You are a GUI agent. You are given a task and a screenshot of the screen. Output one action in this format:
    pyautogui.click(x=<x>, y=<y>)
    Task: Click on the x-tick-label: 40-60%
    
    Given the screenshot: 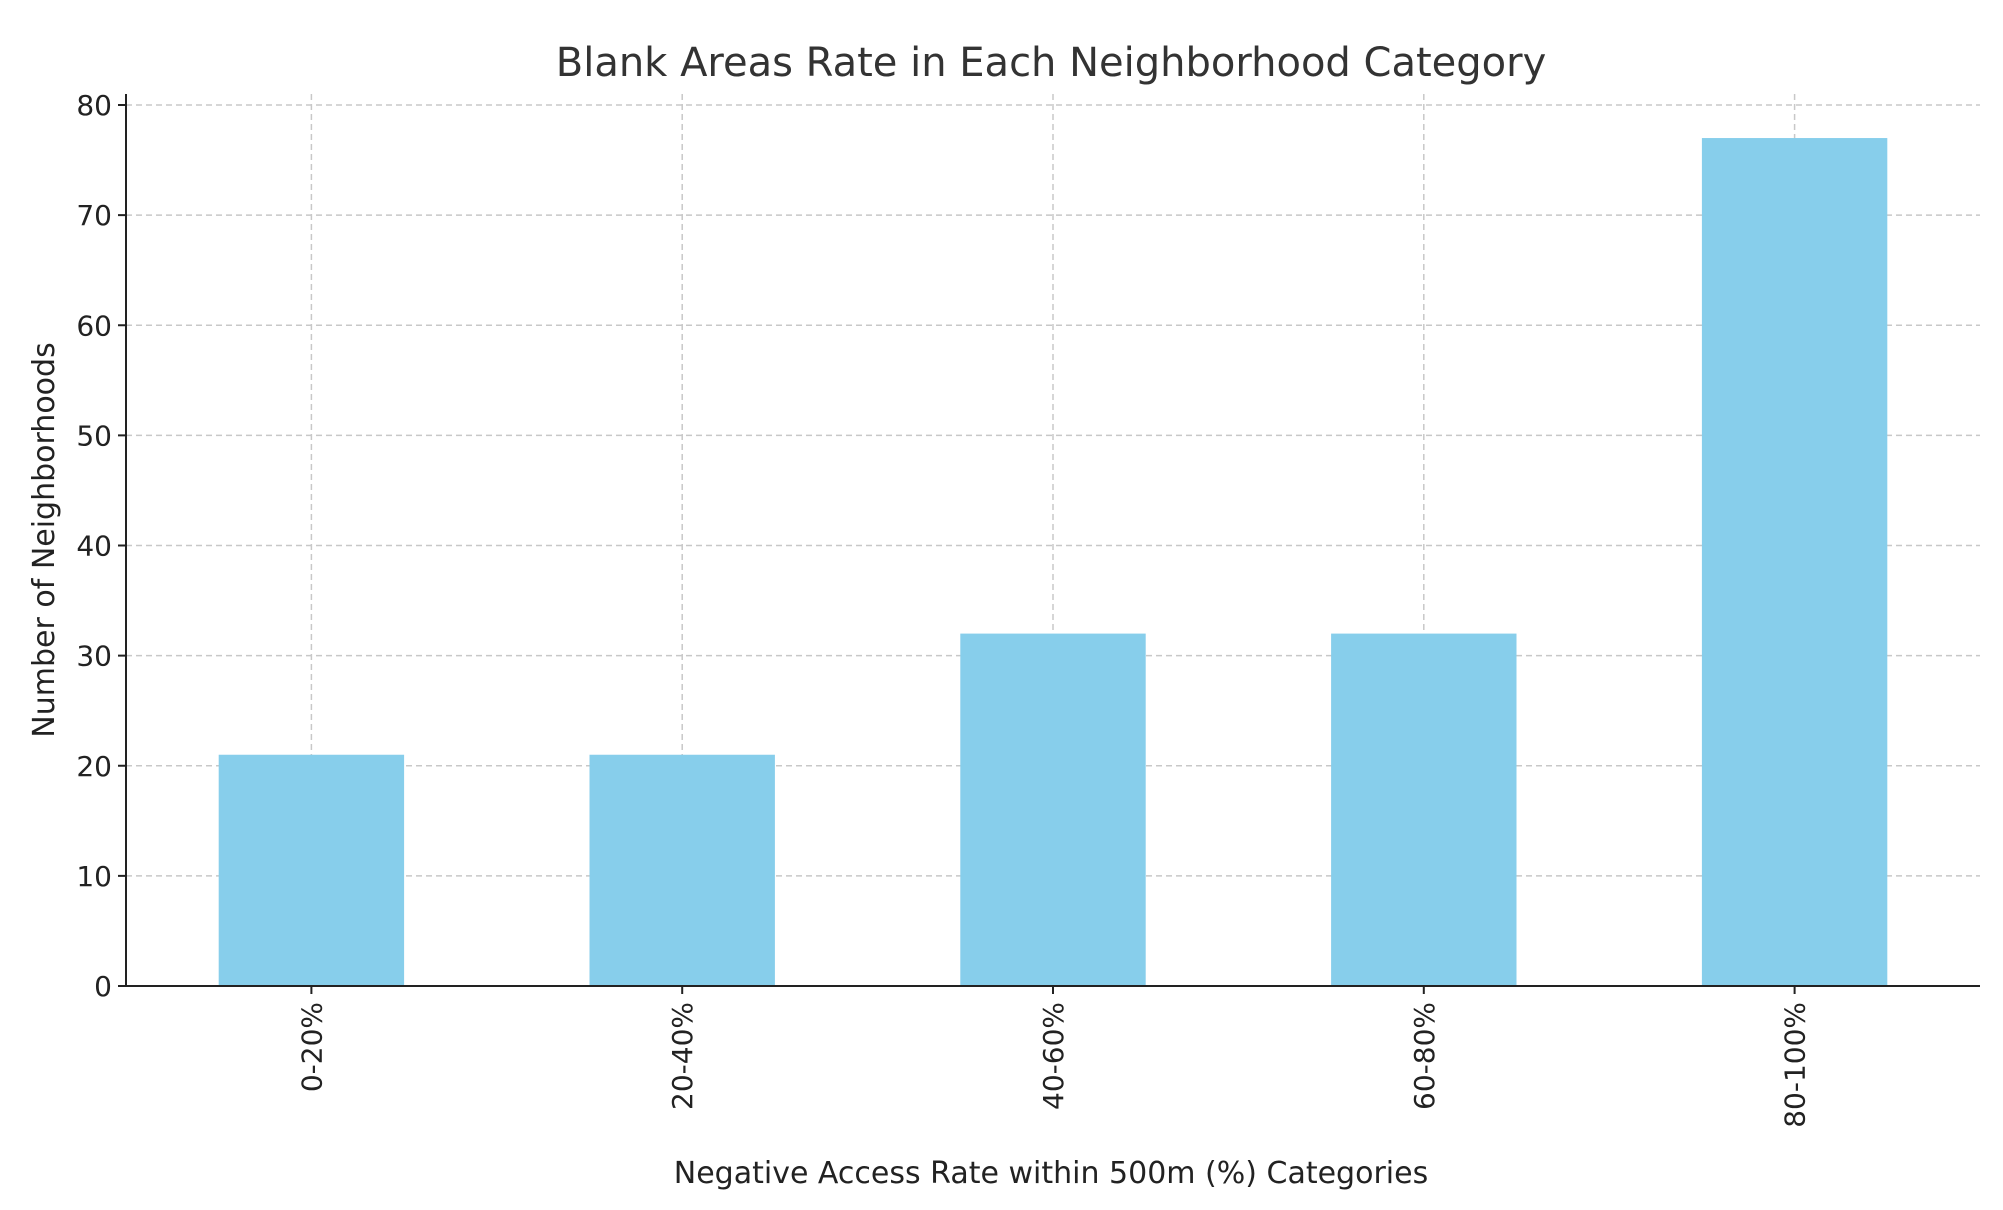 What is the action you would take?
    pyautogui.click(x=1053, y=1056)
    